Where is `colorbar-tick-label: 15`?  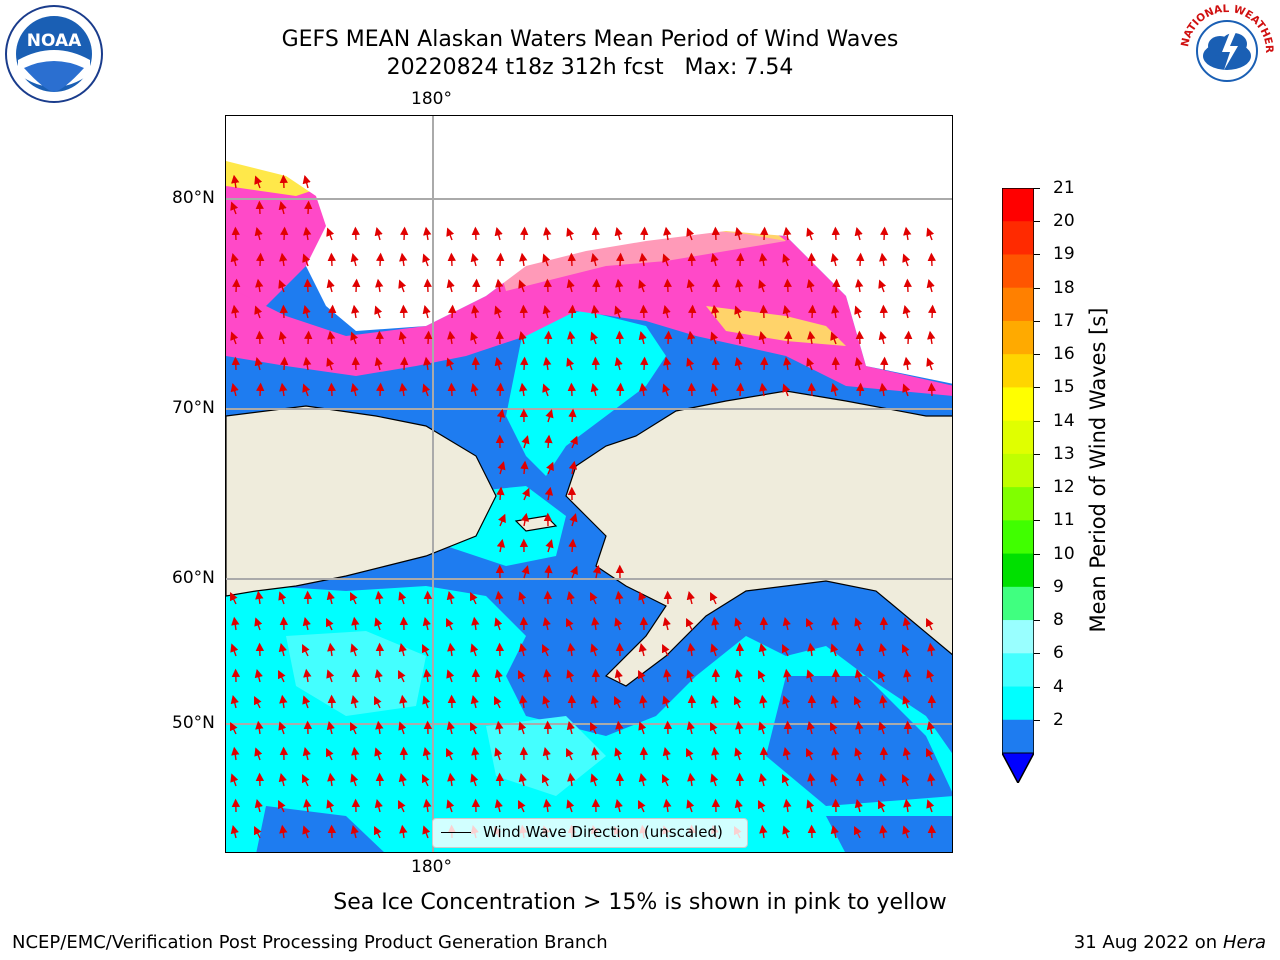
colorbar-tick-label: 15 is located at coordinates (1064, 387).